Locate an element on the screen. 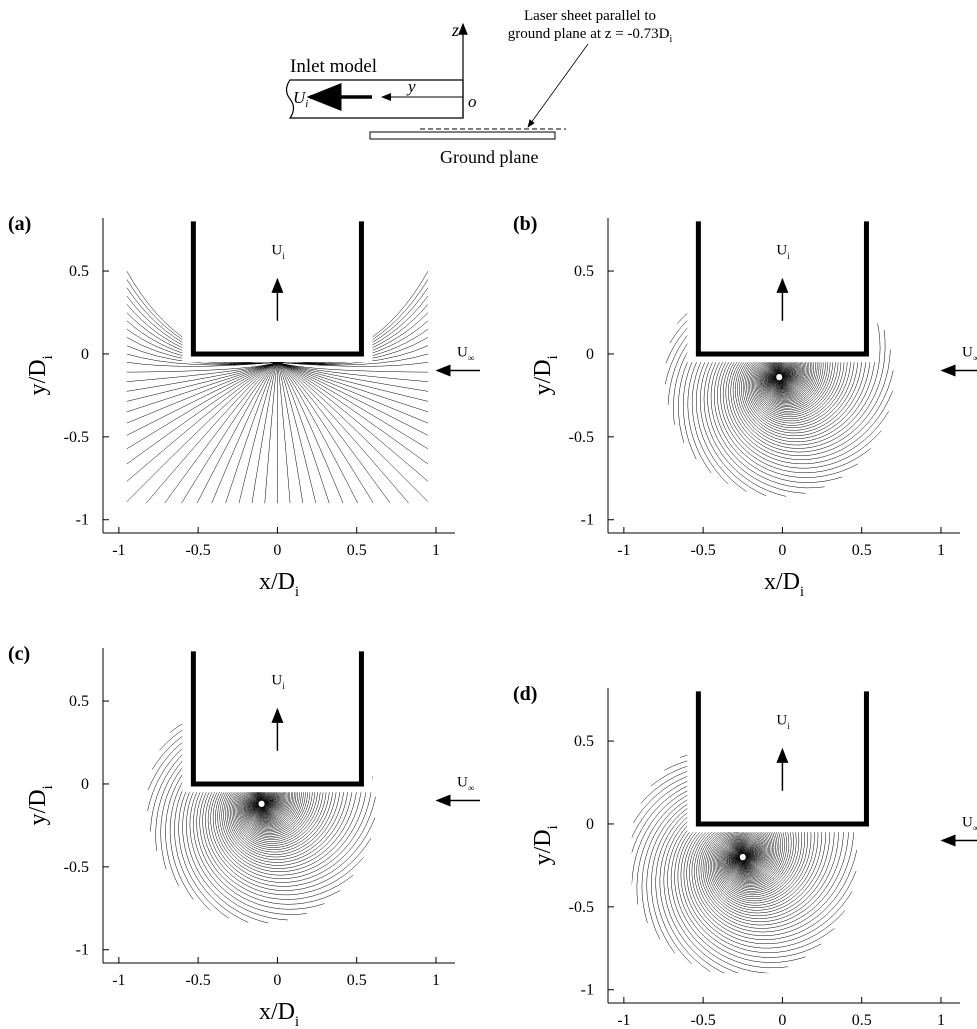 This screenshot has height=1029, width=977. y-label: y/Di is located at coordinates (545, 845).